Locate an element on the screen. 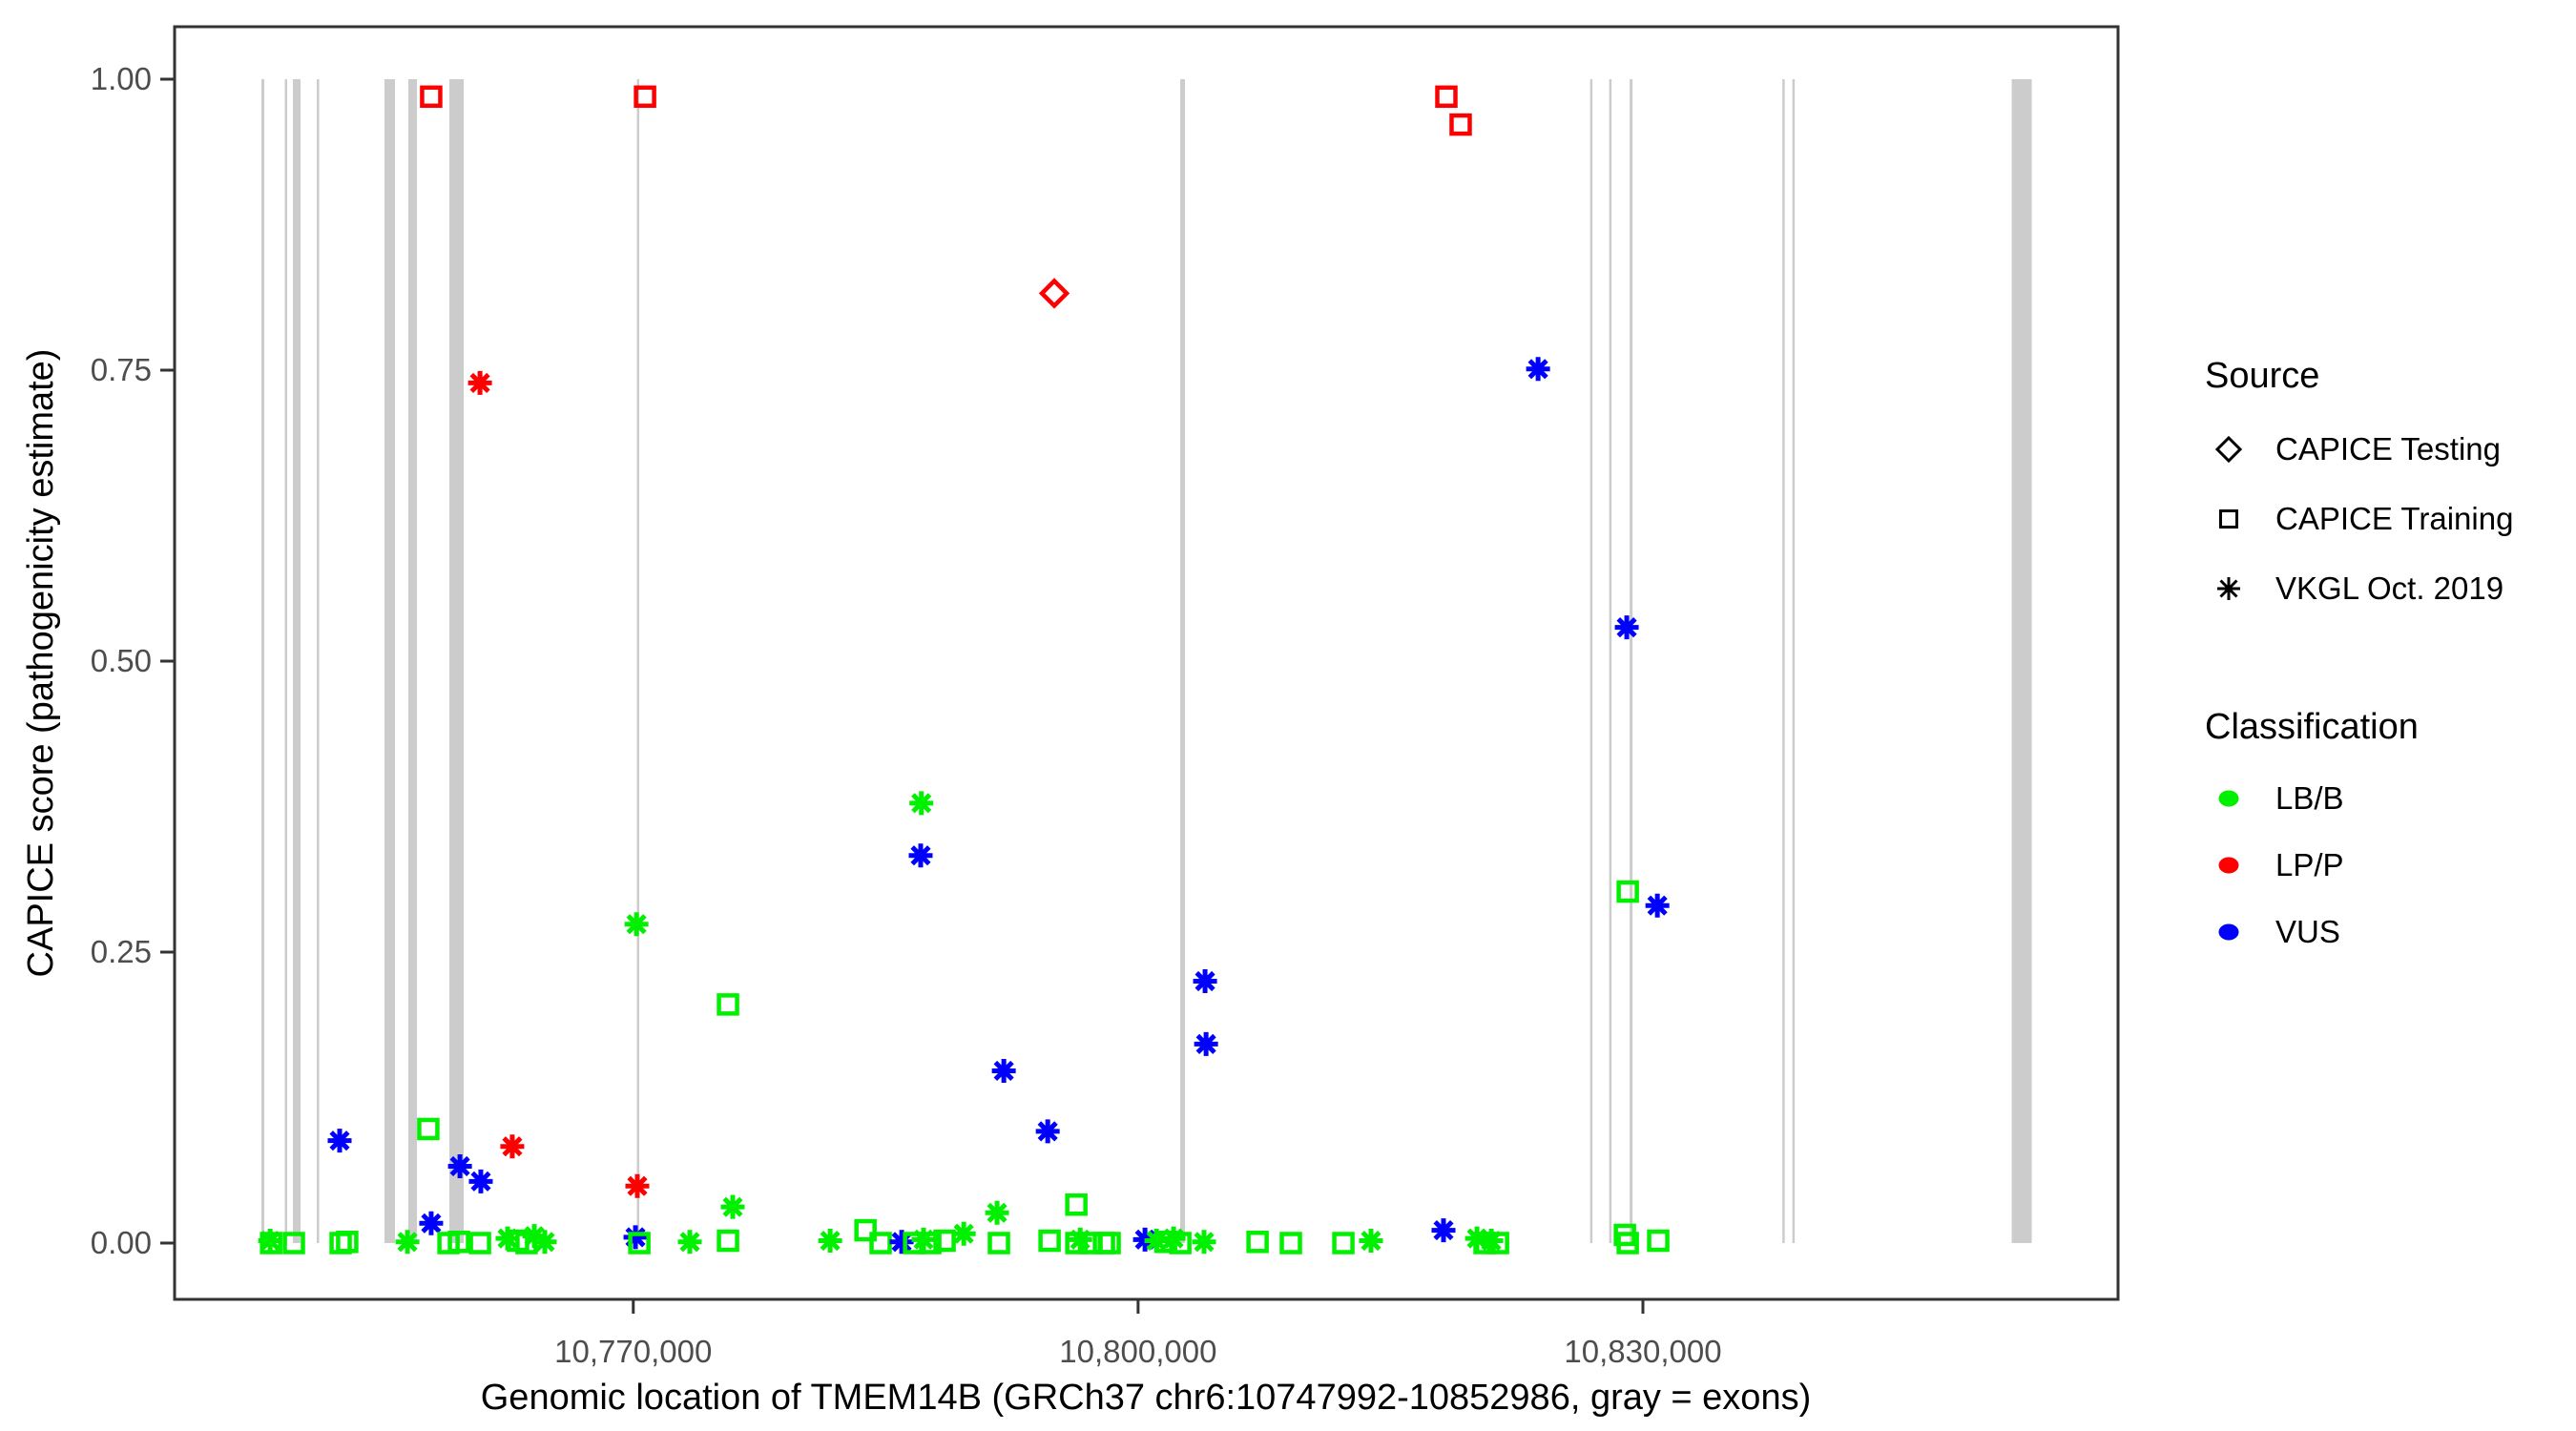  legend-item-label: LP/P is located at coordinates (2309, 864).